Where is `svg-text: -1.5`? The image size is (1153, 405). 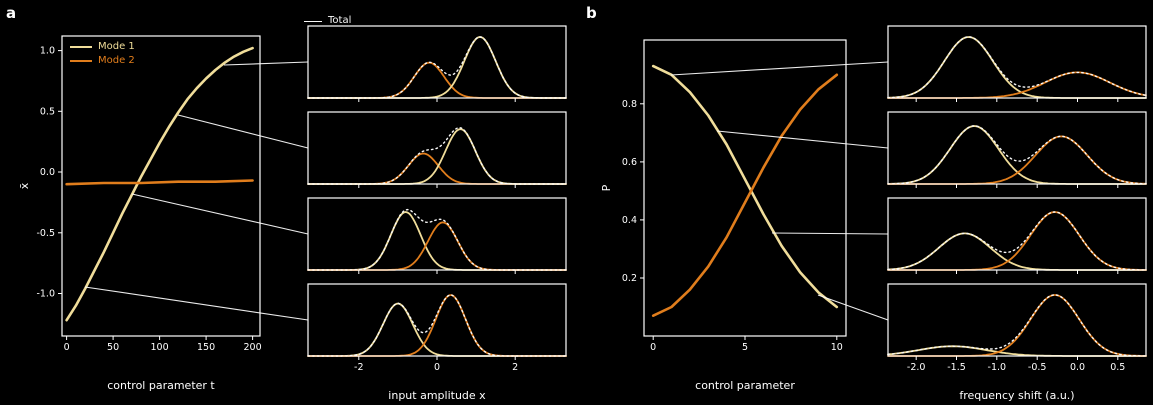
svg-text: -1.5 is located at coordinates (956, 367).